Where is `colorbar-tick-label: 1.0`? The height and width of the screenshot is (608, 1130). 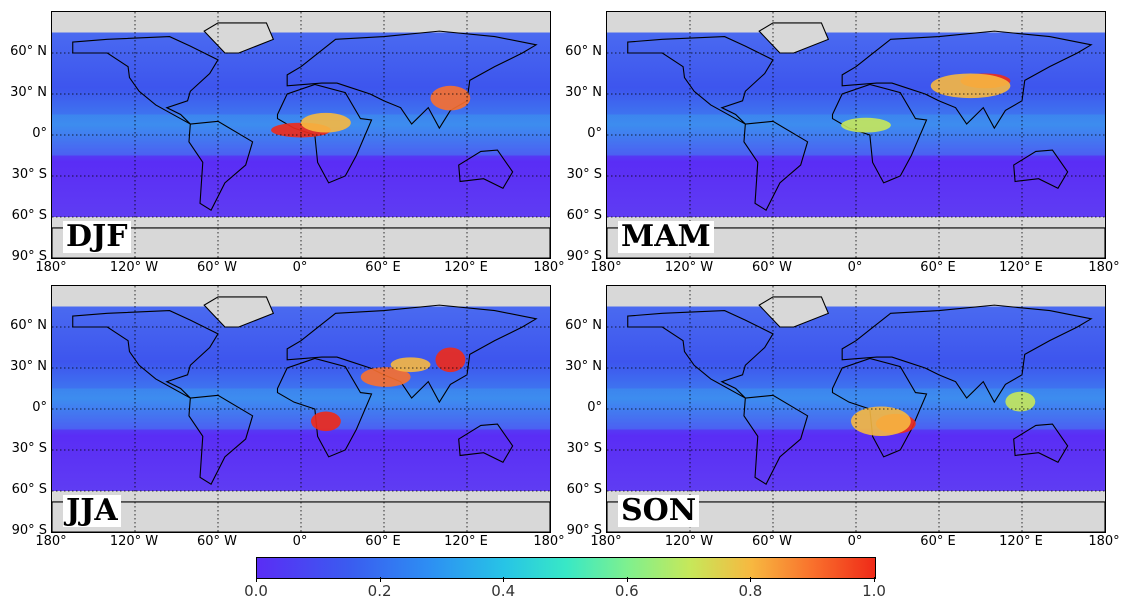 colorbar-tick-label: 1.0 is located at coordinates (874, 591).